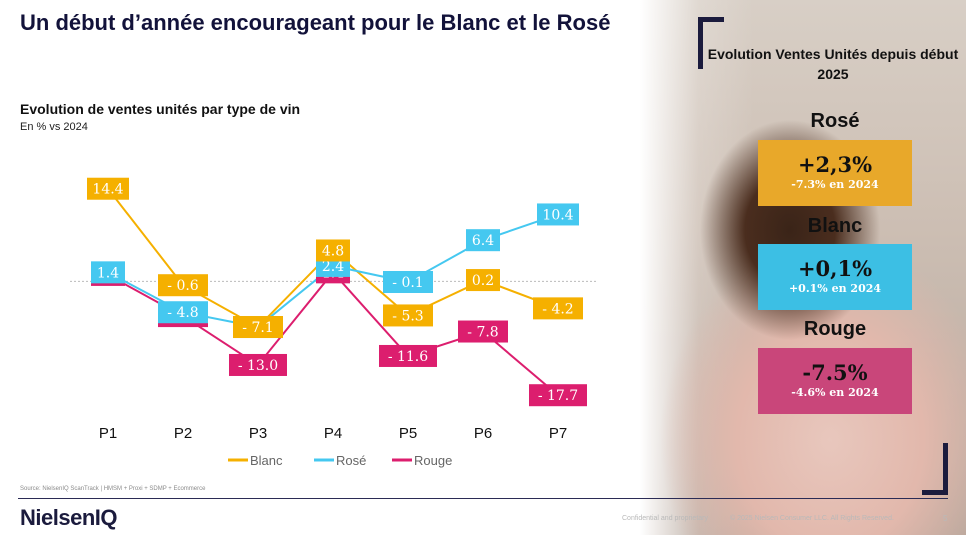 The height and width of the screenshot is (535, 966). I want to click on confidential-note: Confidential and proprietary, so click(665, 518).